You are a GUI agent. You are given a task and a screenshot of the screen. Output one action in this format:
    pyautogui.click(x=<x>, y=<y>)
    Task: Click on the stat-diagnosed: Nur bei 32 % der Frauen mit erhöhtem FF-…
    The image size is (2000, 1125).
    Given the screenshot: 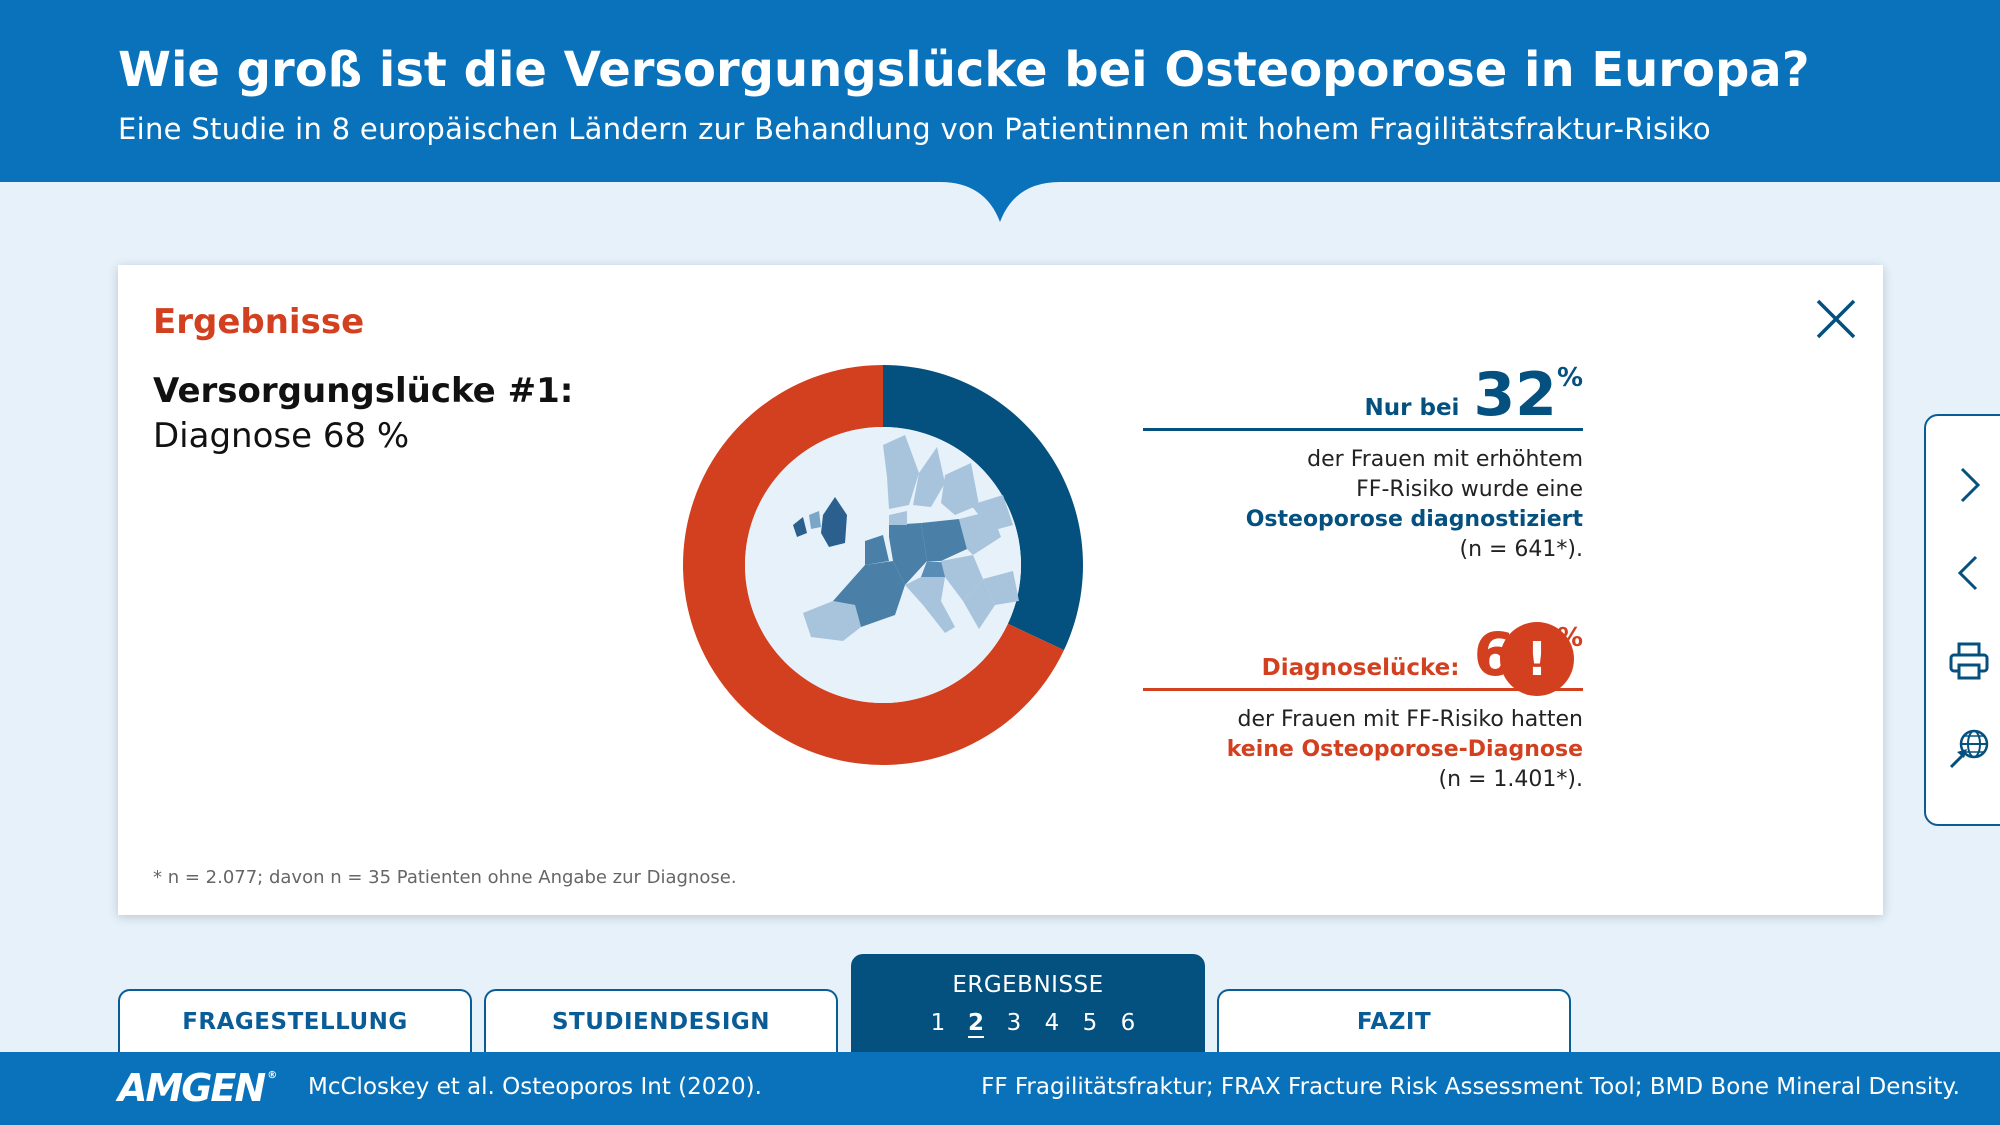 What is the action you would take?
    pyautogui.click(x=1290, y=465)
    